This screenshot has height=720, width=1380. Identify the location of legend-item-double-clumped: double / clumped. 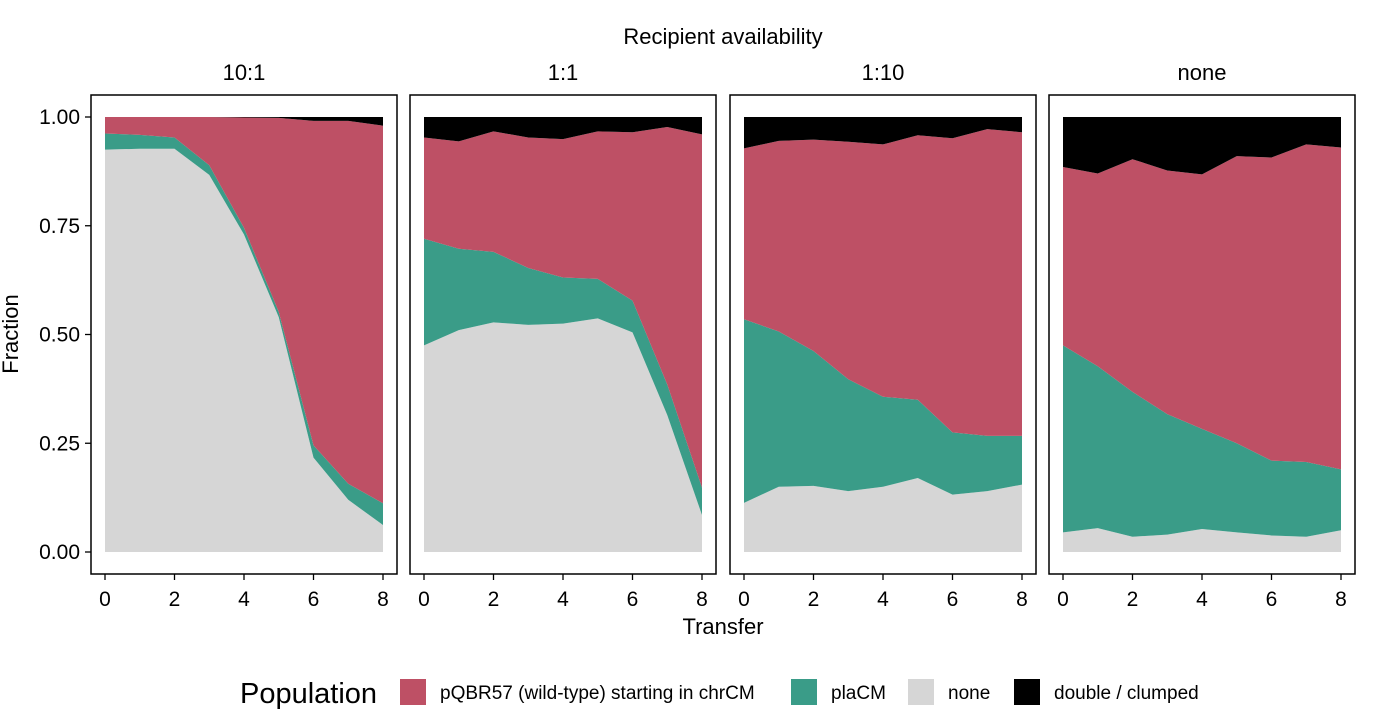
(1106, 692).